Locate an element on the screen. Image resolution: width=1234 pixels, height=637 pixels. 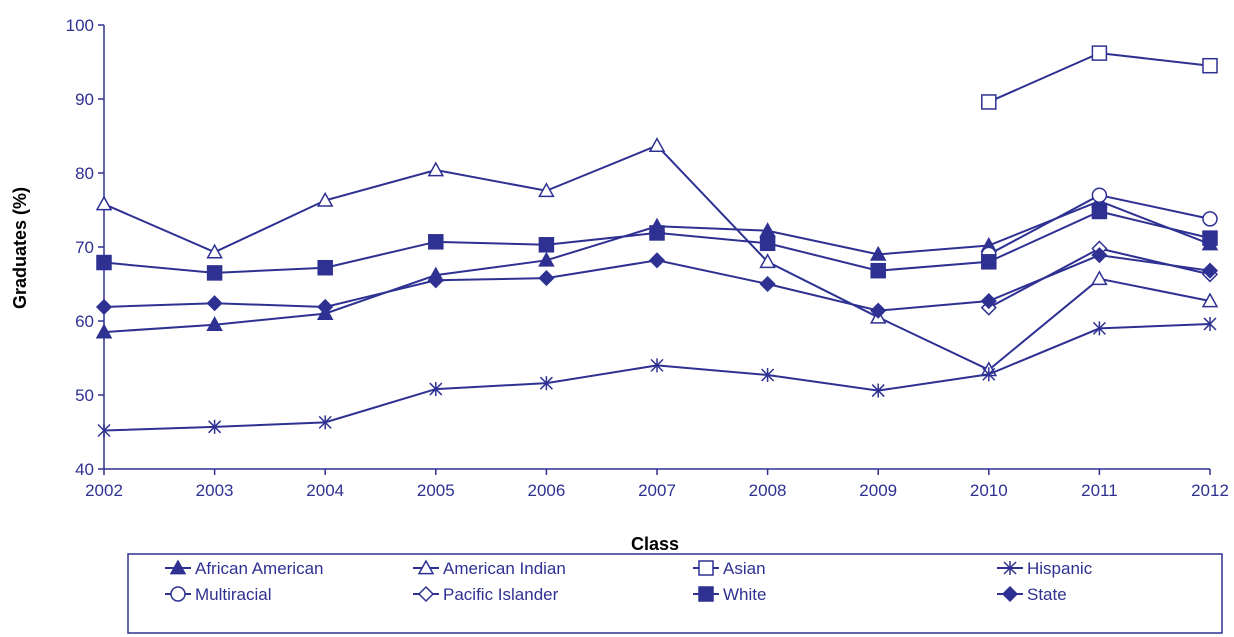
legend-label: African American is located at coordinates (259, 568).